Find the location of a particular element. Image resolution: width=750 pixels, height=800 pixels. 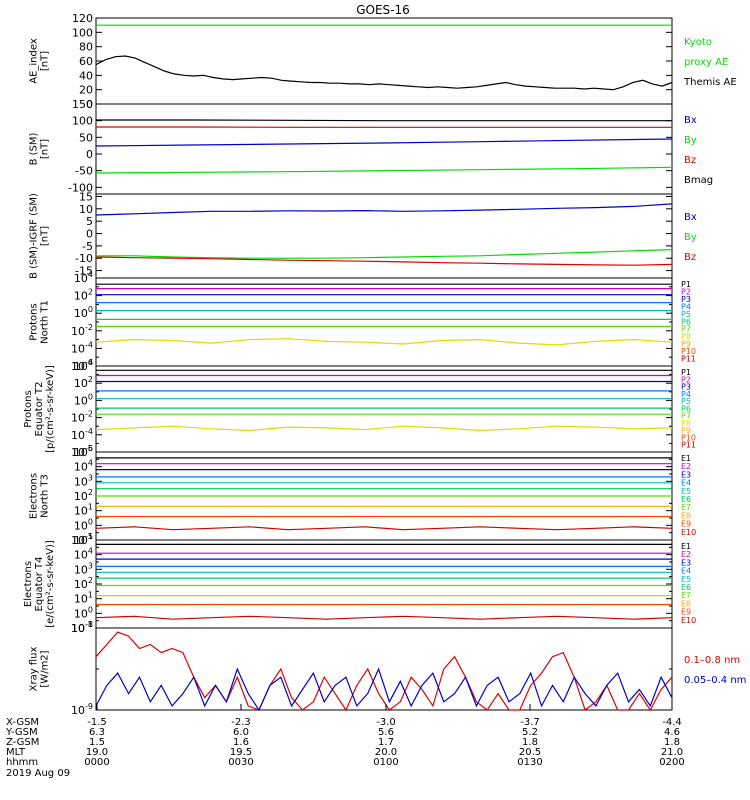

series-line-P8 is located at coordinates (384, 428).